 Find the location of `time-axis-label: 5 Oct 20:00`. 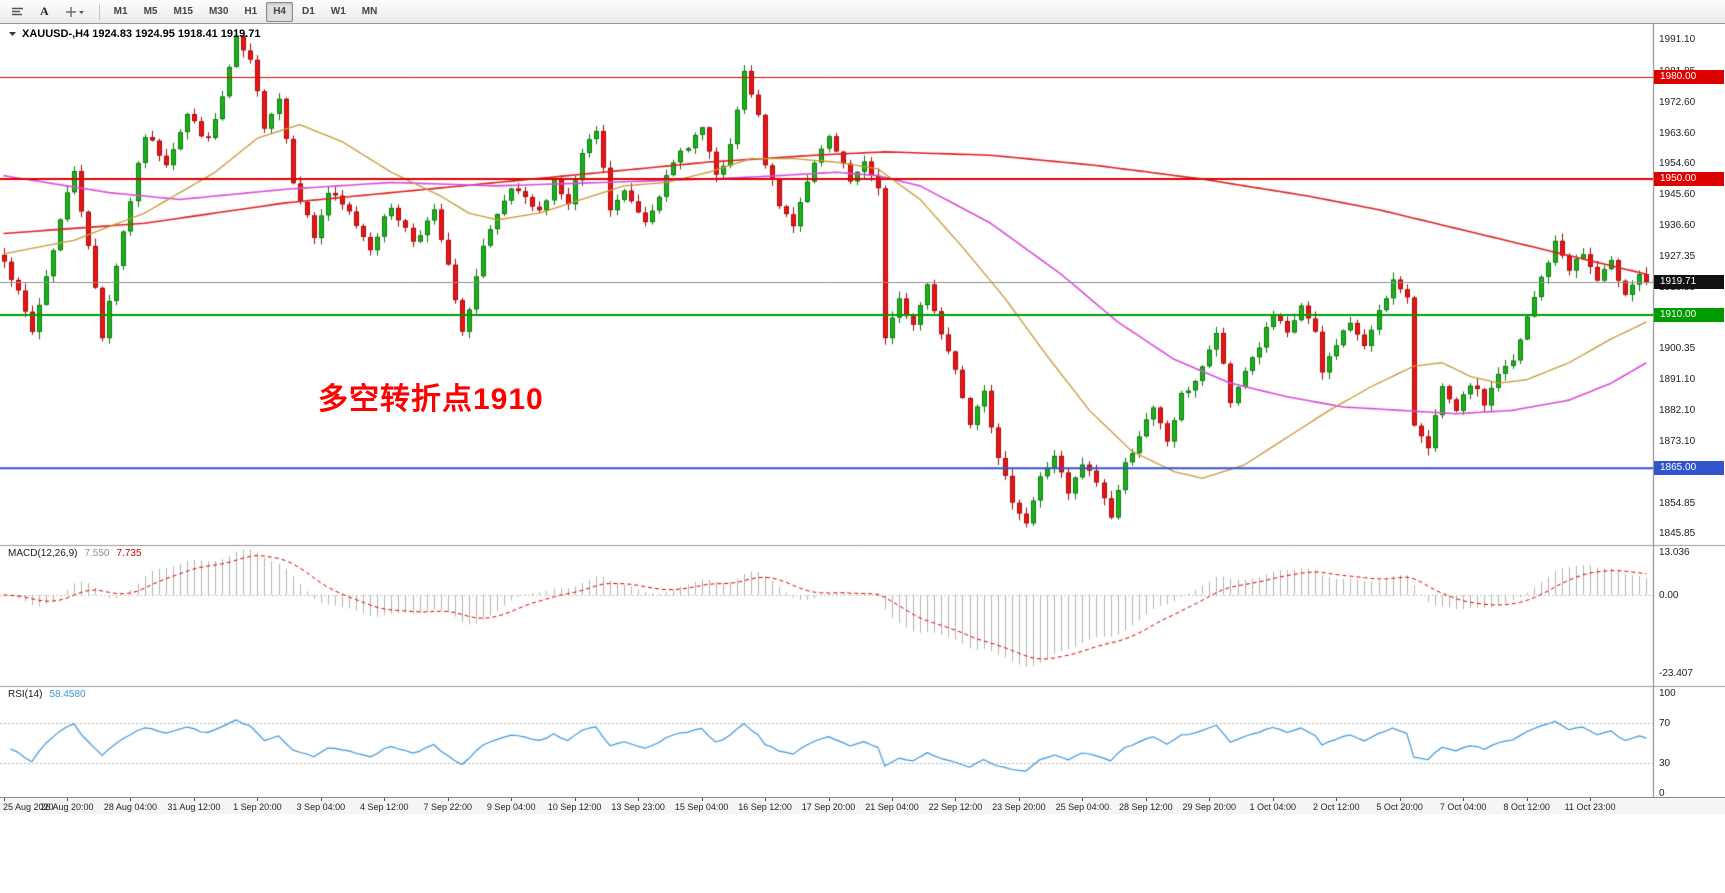

time-axis-label: 5 Oct 20:00 is located at coordinates (1399, 807).